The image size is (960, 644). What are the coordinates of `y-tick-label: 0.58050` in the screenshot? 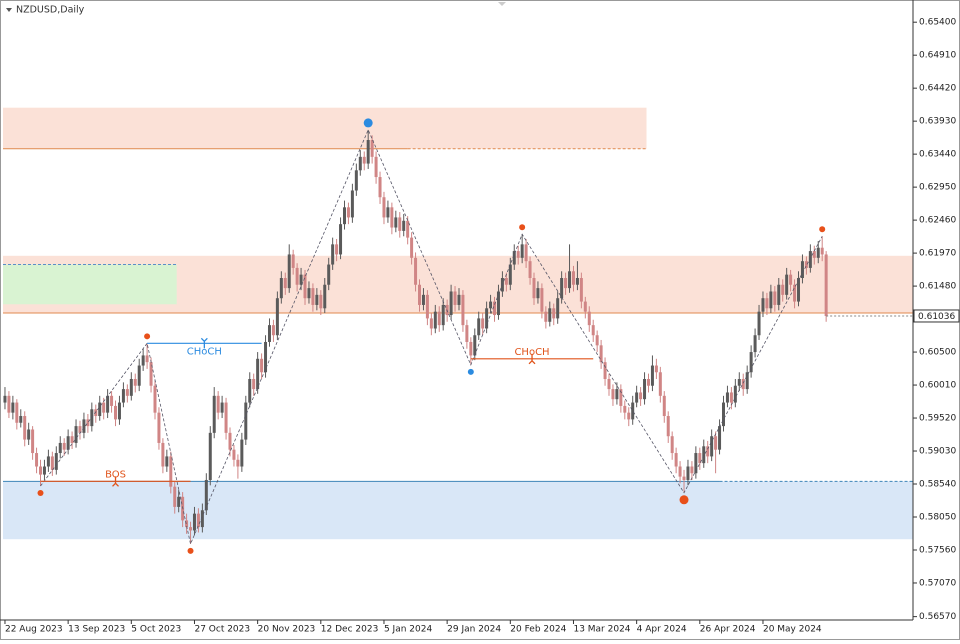 It's located at (937, 518).